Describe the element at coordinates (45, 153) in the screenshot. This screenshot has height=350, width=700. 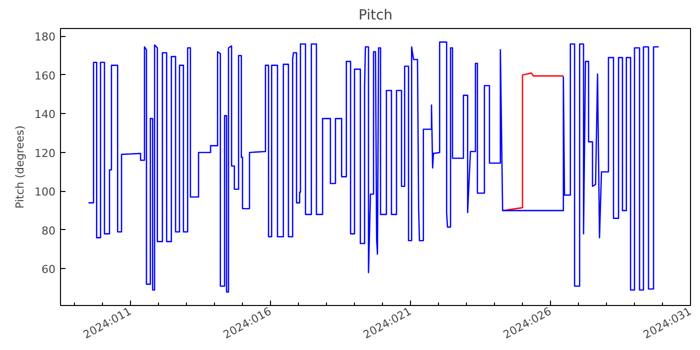
I see `y-tick-label: 120` at that location.